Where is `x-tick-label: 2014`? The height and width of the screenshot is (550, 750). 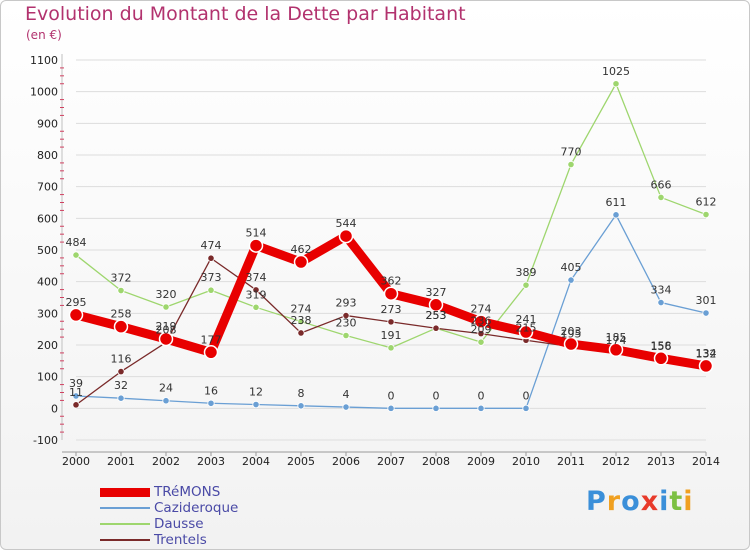
x-tick-label: 2014 is located at coordinates (706, 461).